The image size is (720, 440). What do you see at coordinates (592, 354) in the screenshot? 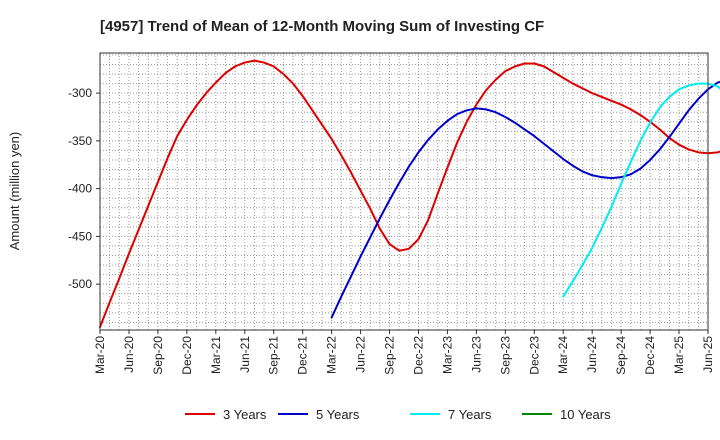
I see `x-tick-label: Jun-24` at bounding box center [592, 354].